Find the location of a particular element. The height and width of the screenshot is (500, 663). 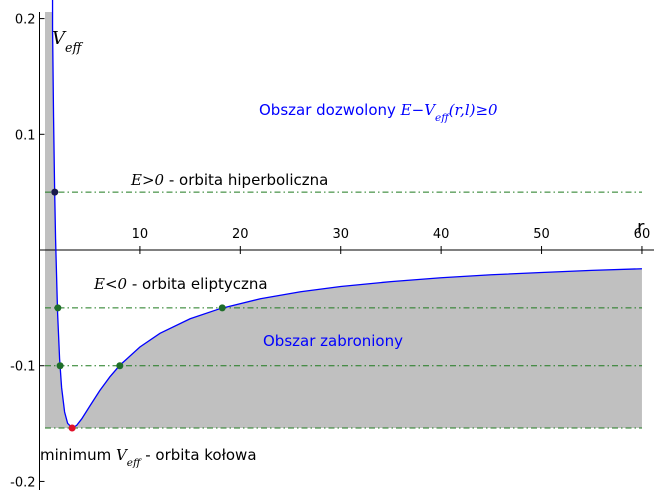

x-tick-label: 40 is located at coordinates (441, 234).